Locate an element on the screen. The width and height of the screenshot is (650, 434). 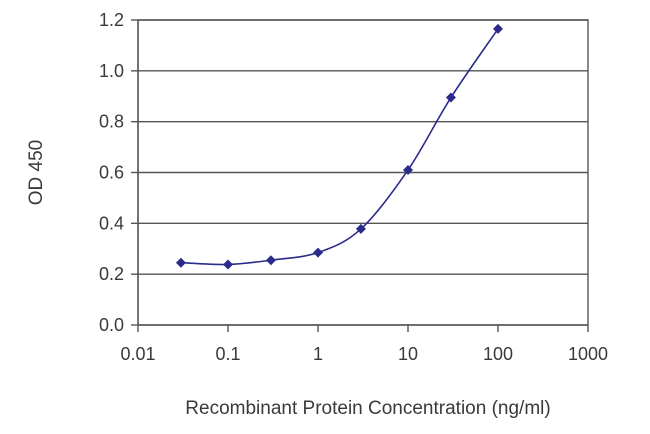
x-tick-label: 1000 is located at coordinates (588, 354).